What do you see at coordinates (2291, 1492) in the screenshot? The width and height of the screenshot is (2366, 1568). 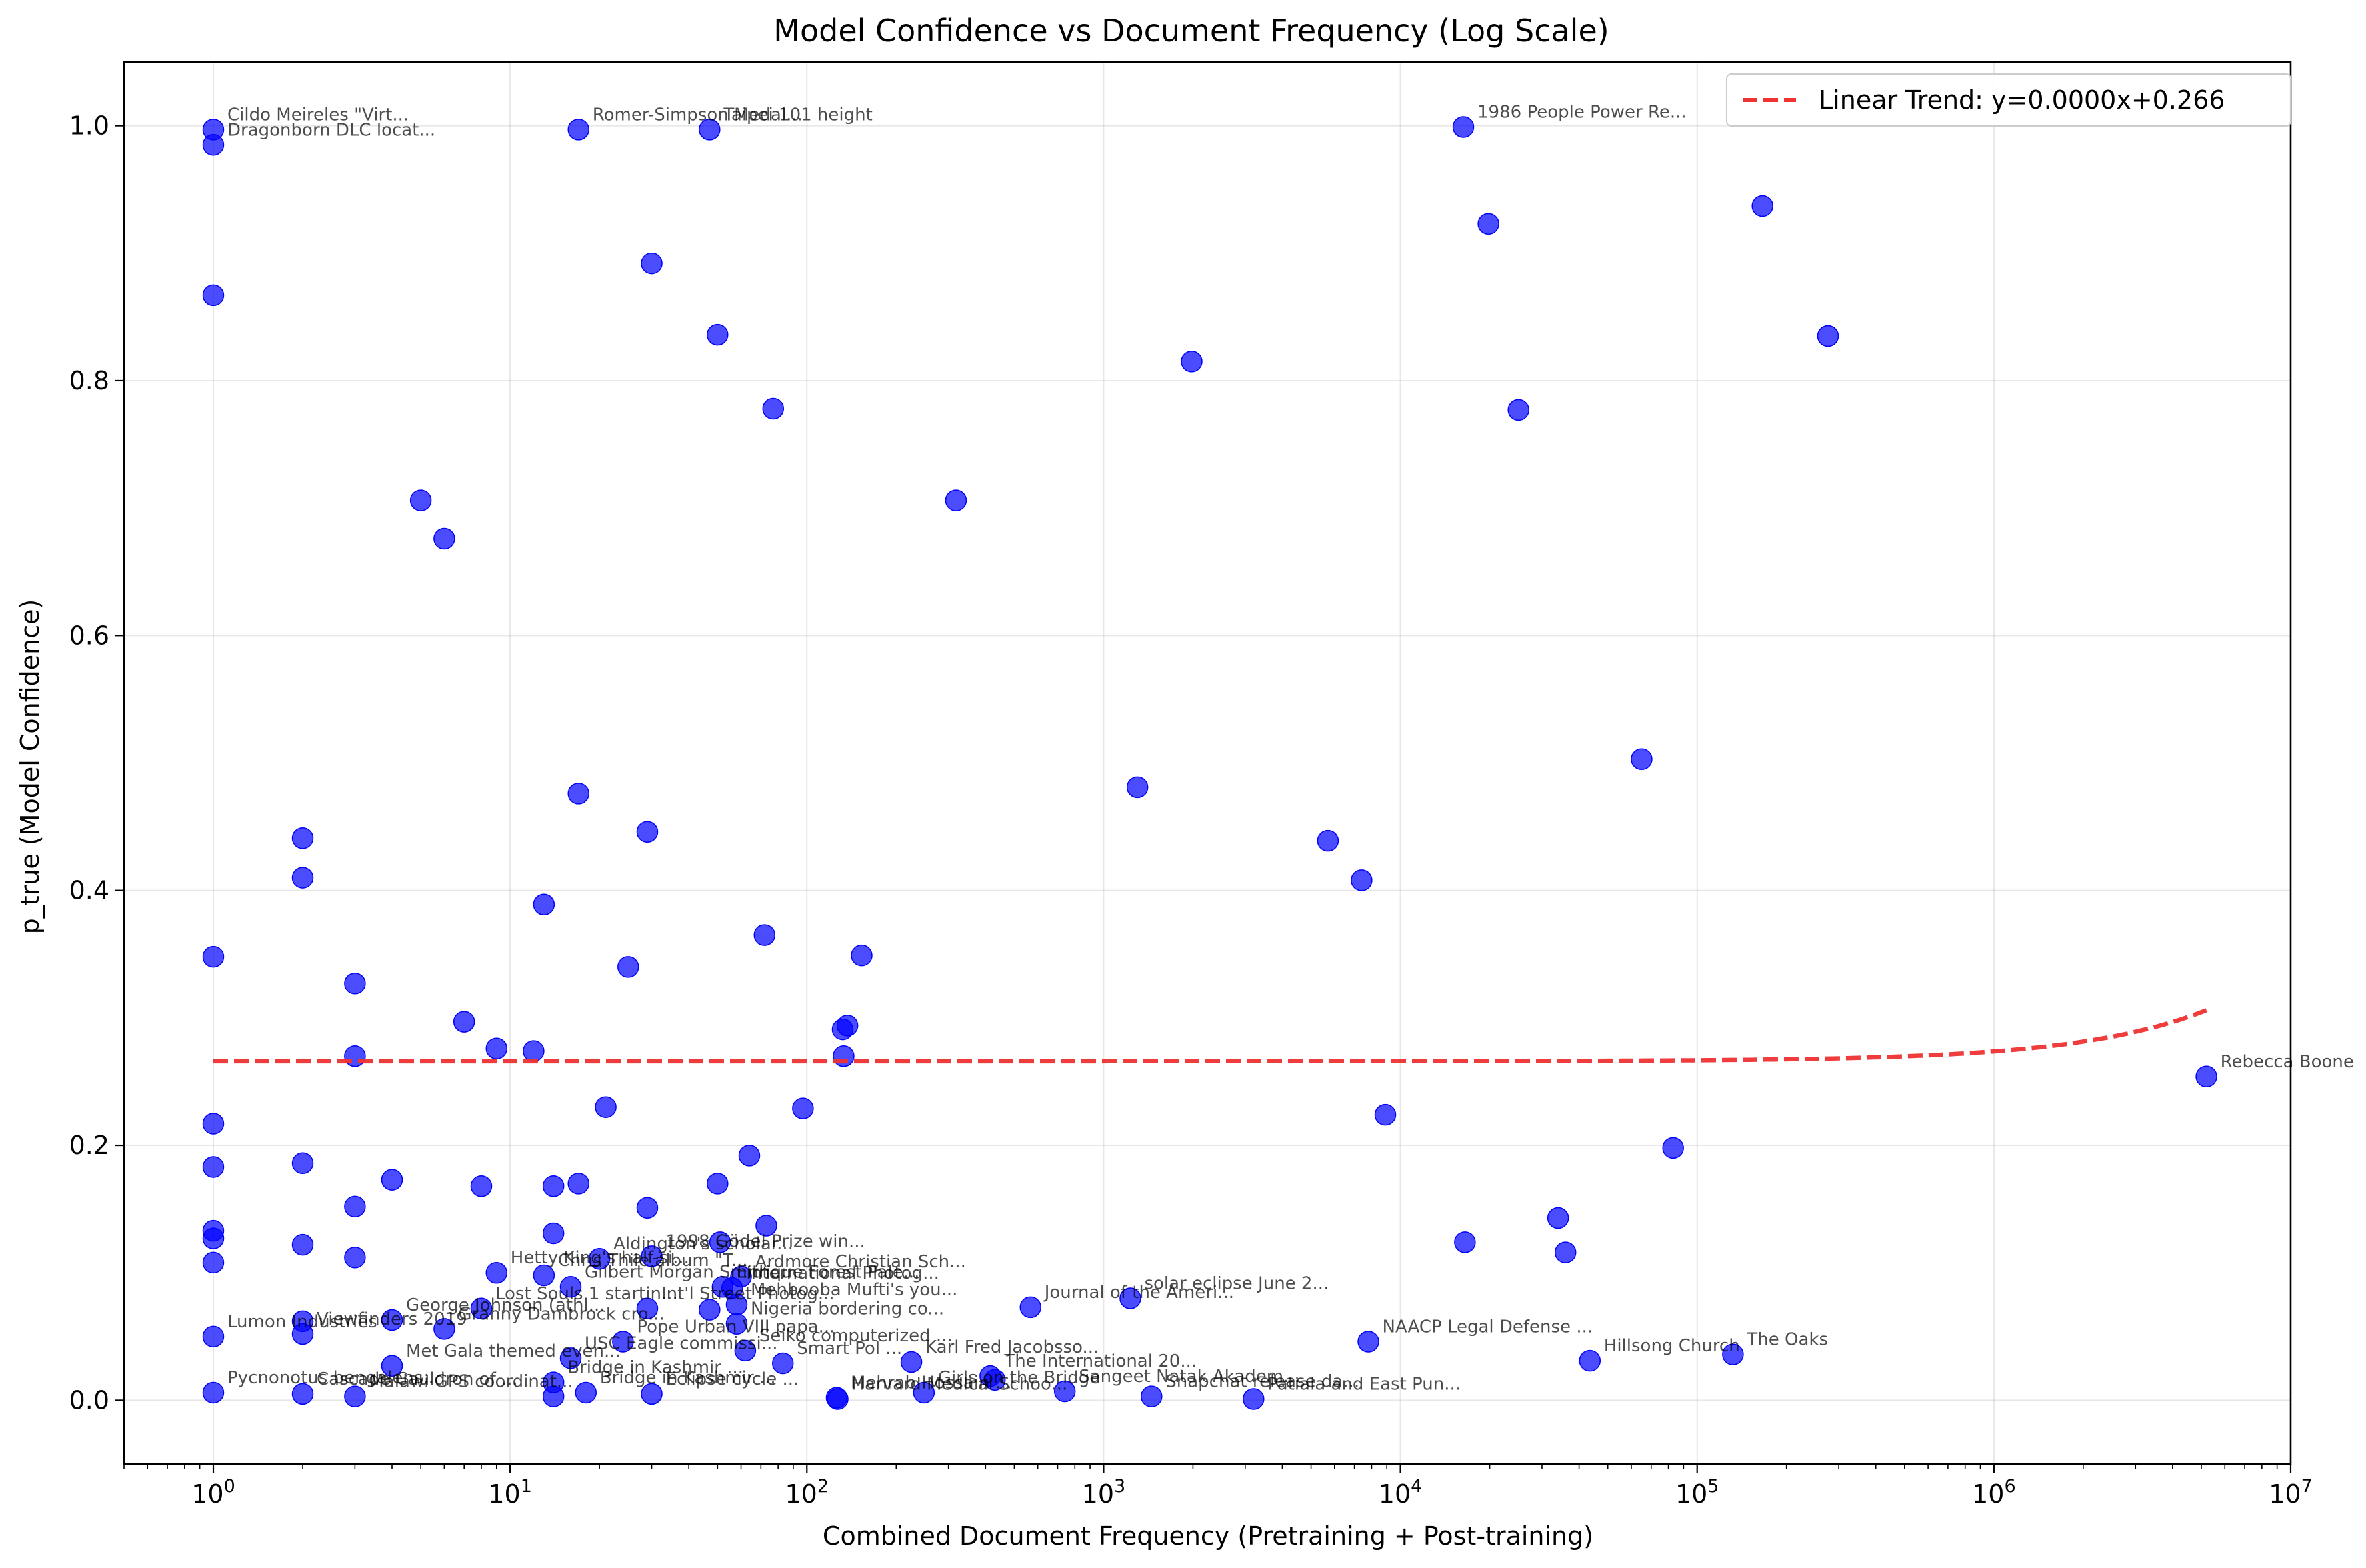 I see `x-tick-label: 10⁷` at bounding box center [2291, 1492].